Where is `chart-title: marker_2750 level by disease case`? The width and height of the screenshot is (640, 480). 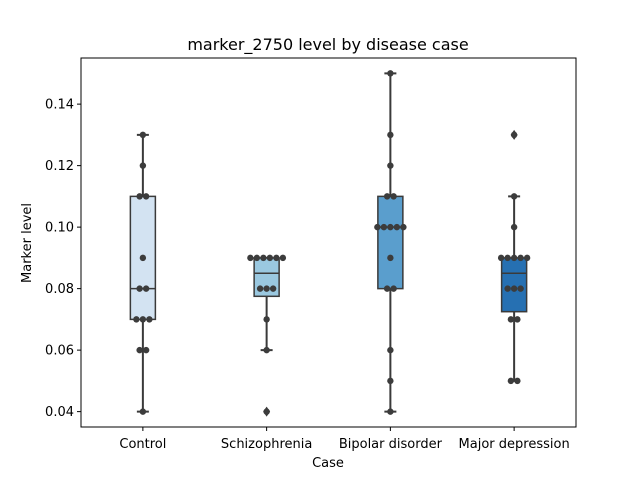
chart-title: marker_2750 level by disease case is located at coordinates (327, 45).